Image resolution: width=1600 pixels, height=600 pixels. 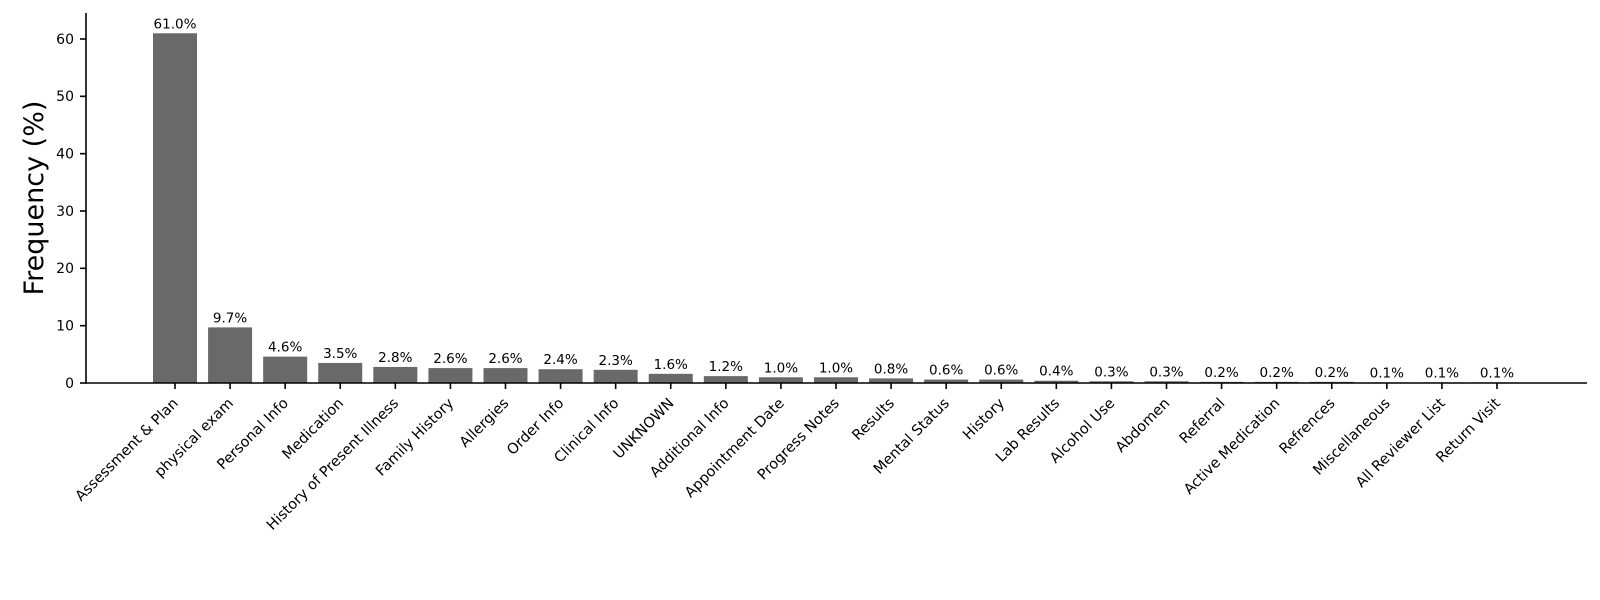 What do you see at coordinates (65, 155) in the screenshot?
I see `y-tick-label: 40` at bounding box center [65, 155].